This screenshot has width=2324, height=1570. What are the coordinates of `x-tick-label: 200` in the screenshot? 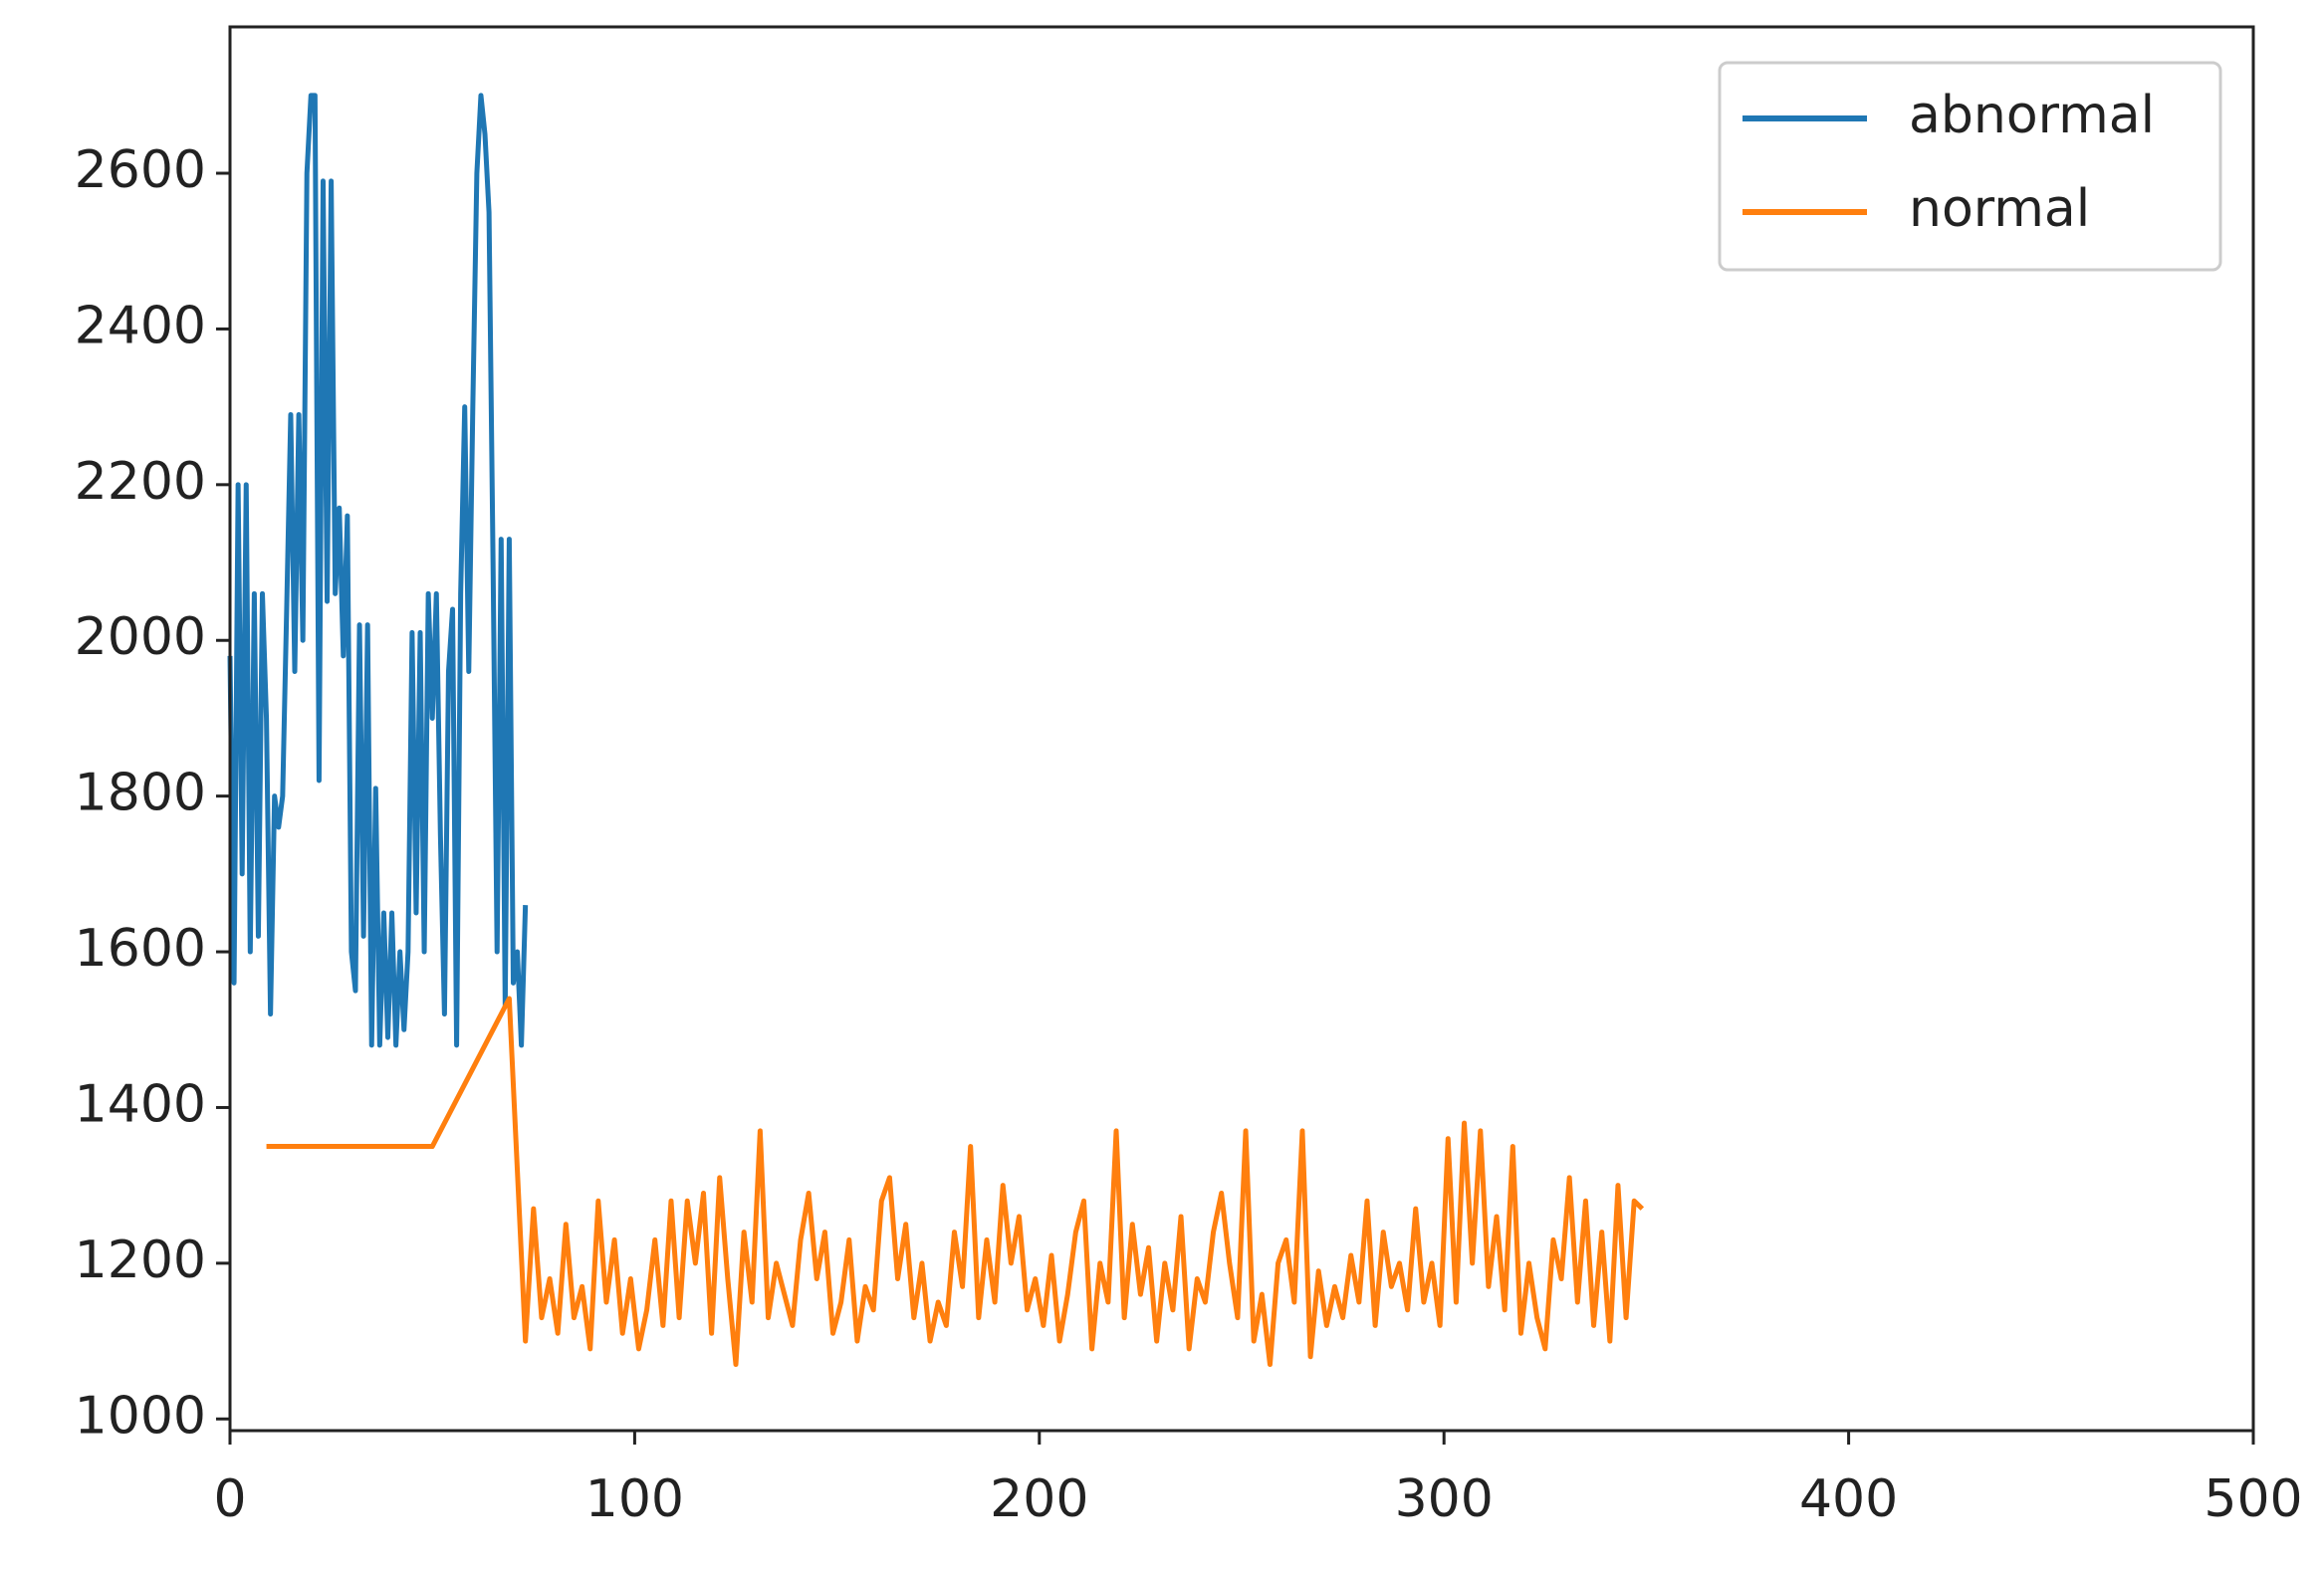 It's located at (1039, 1499).